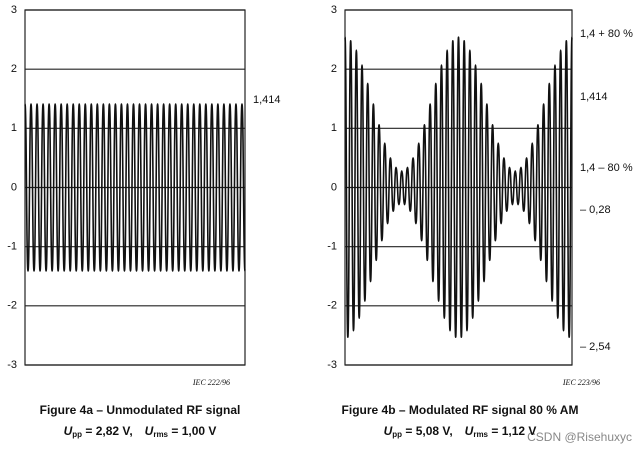 Image resolution: width=640 pixels, height=455 pixels. I want to click on annotation: – 0,28, so click(595, 210).